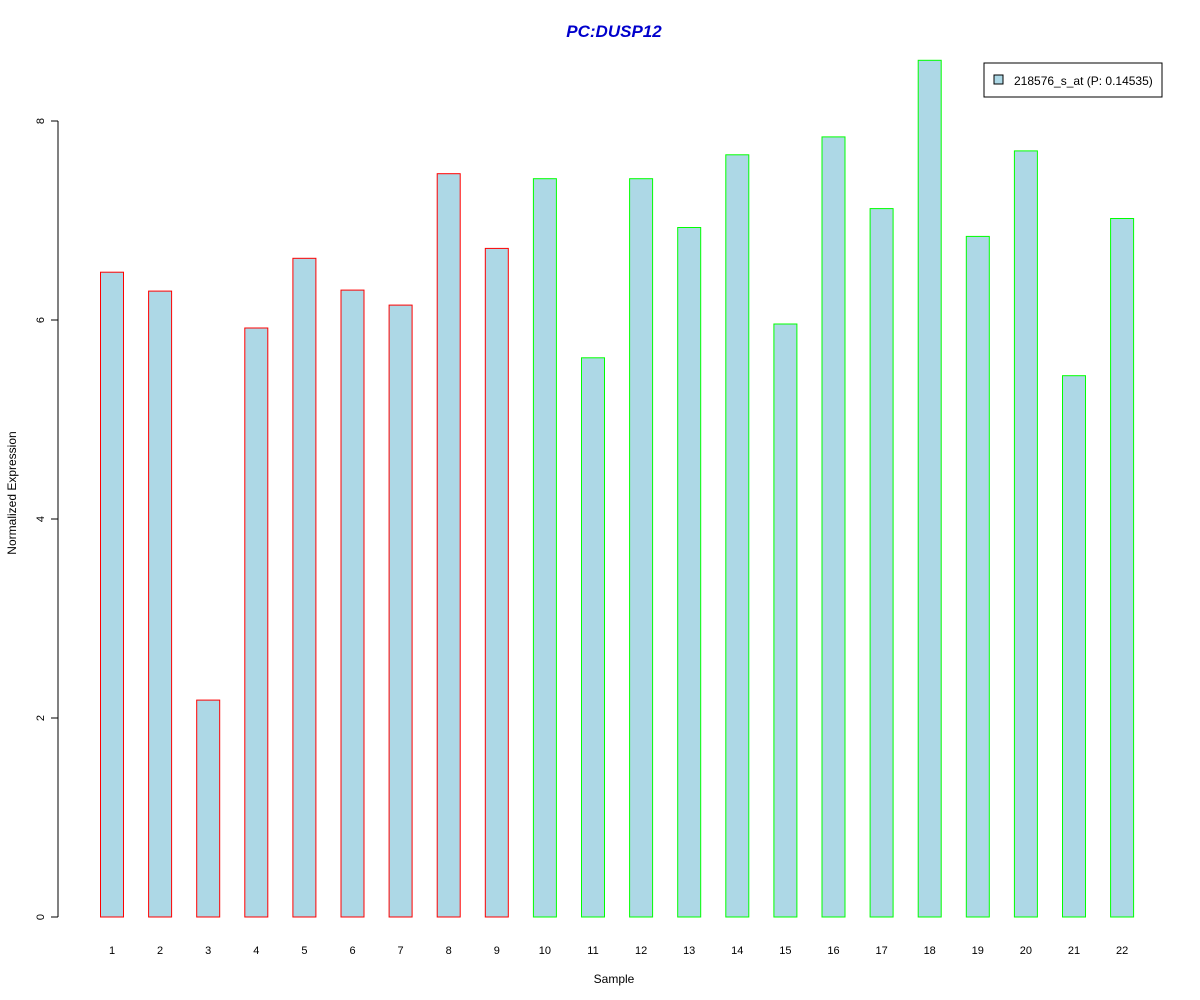  I want to click on x-tick-labels: 1 2 3 4 5 6 7 8 9 10 11 12 13 14 15 16 17 18 19 20 21 22, so click(618, 951).